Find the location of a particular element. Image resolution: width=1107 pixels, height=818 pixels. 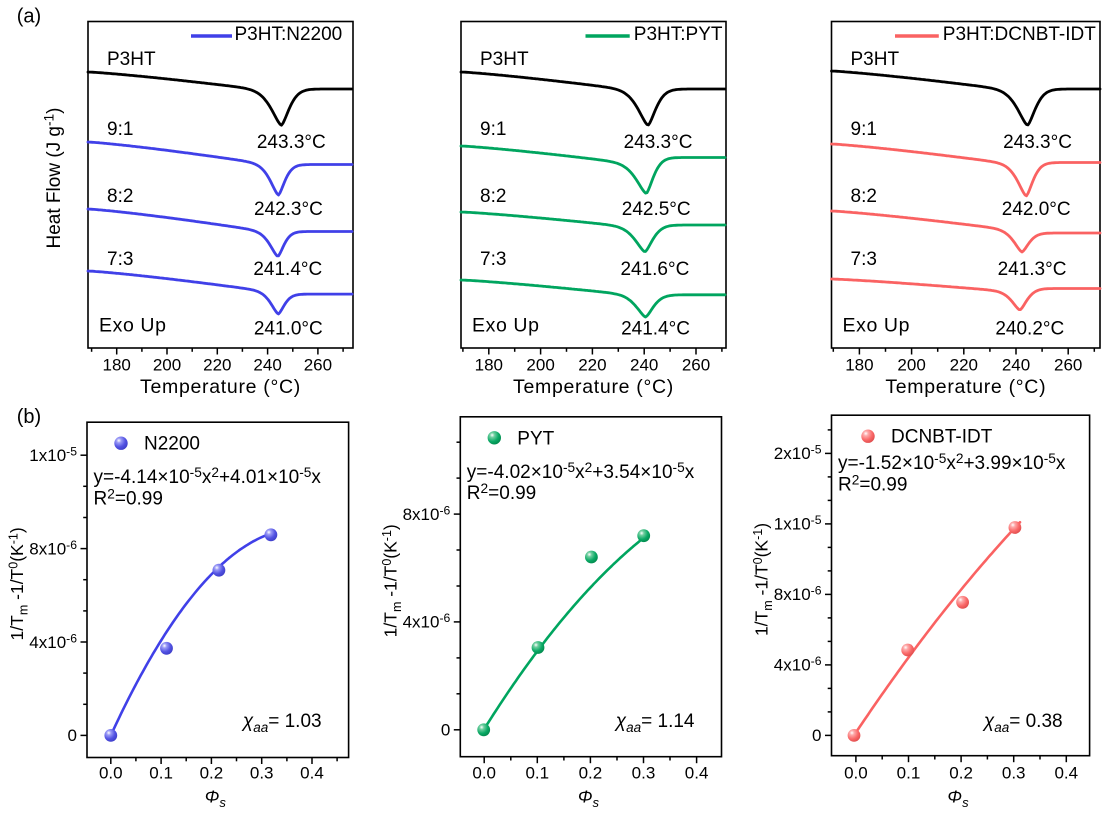

svg-text: 2x10-5​ is located at coordinates (798, 453).